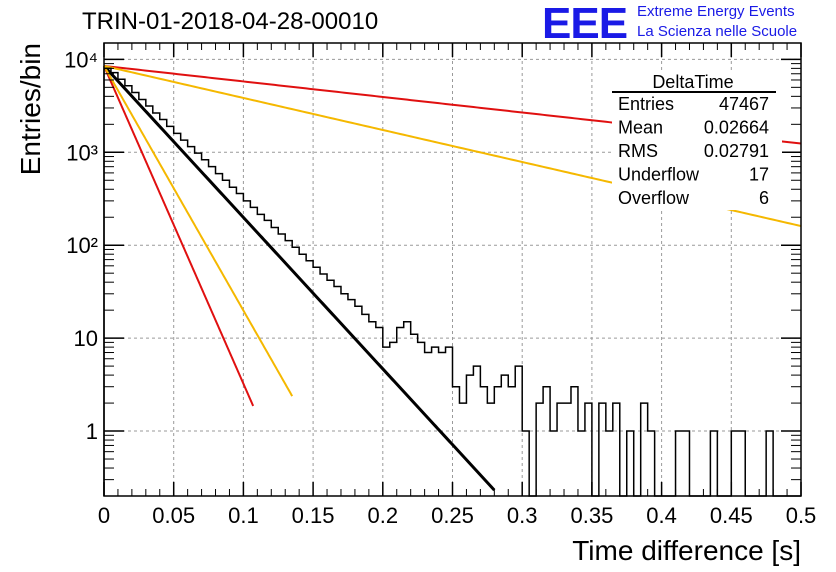  I want to click on x-tick-label: 0, so click(104, 515).